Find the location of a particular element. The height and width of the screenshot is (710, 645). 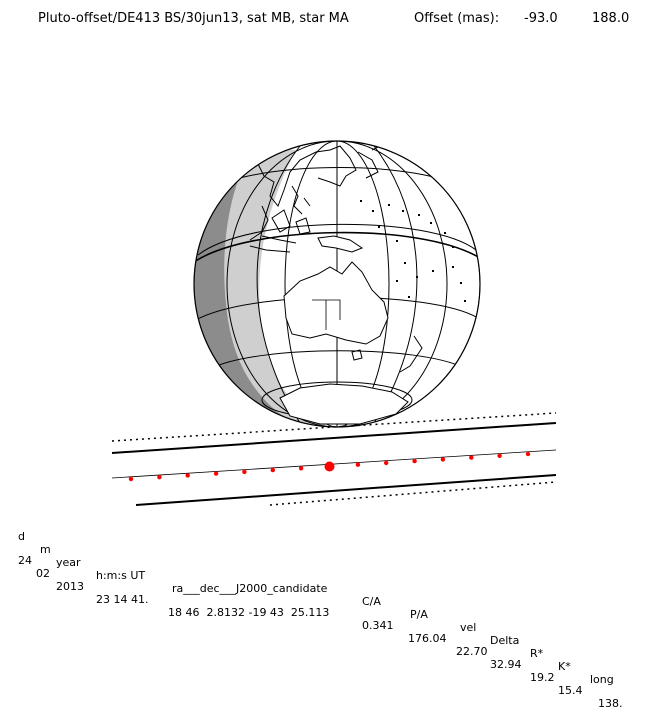

offset-dec-value: 188.0 is located at coordinates (611, 18).